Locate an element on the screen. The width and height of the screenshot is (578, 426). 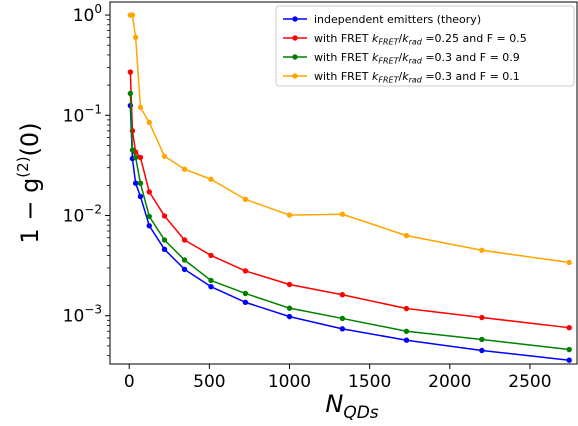
y-tick-label: 10⁻² is located at coordinates (82, 215).